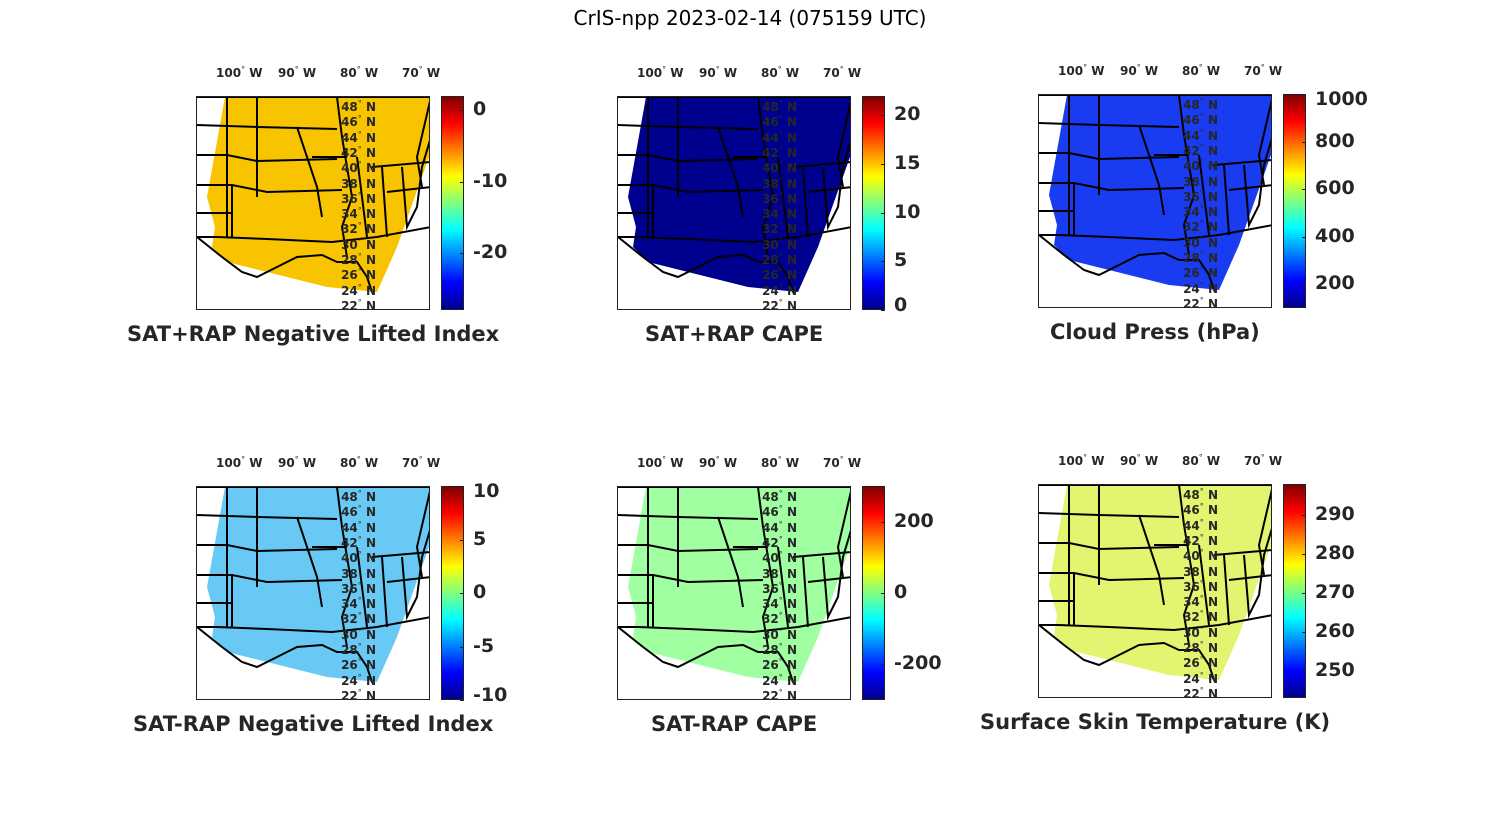 This screenshot has height=825, width=1500. Describe the element at coordinates (313, 724) in the screenshot. I see `panel-title: SAT-RAP Negative Lifted Index` at that location.